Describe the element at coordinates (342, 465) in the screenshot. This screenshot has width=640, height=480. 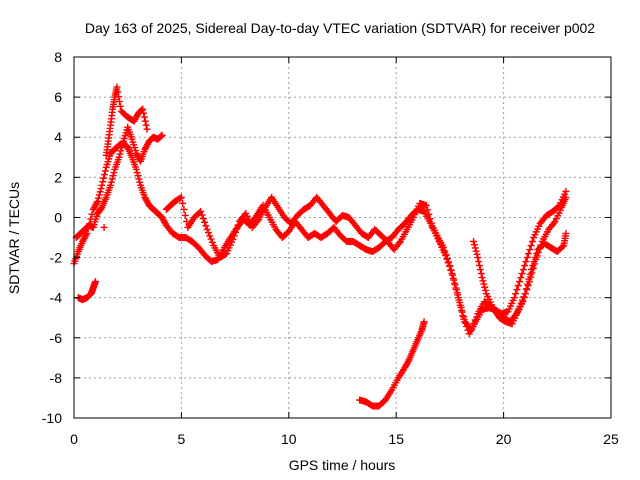
I see `x-axis-label: GPS time / hours` at that location.